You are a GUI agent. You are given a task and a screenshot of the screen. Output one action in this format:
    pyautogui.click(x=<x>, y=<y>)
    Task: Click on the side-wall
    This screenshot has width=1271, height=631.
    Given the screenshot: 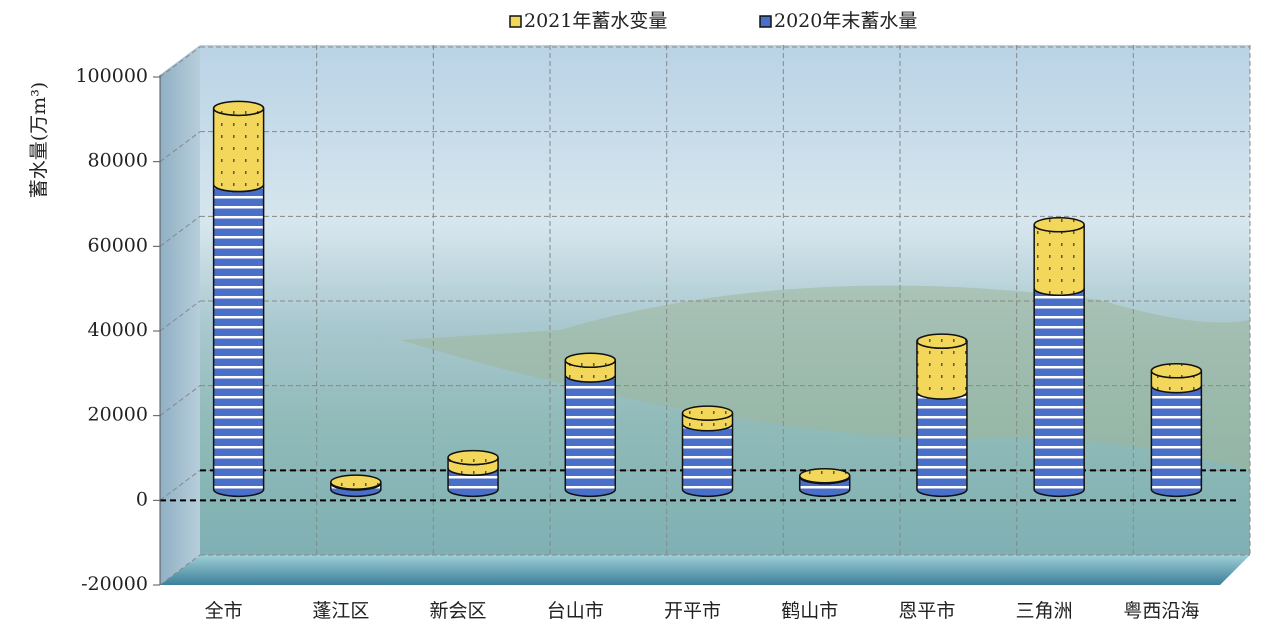 What is the action you would take?
    pyautogui.click(x=180, y=315)
    